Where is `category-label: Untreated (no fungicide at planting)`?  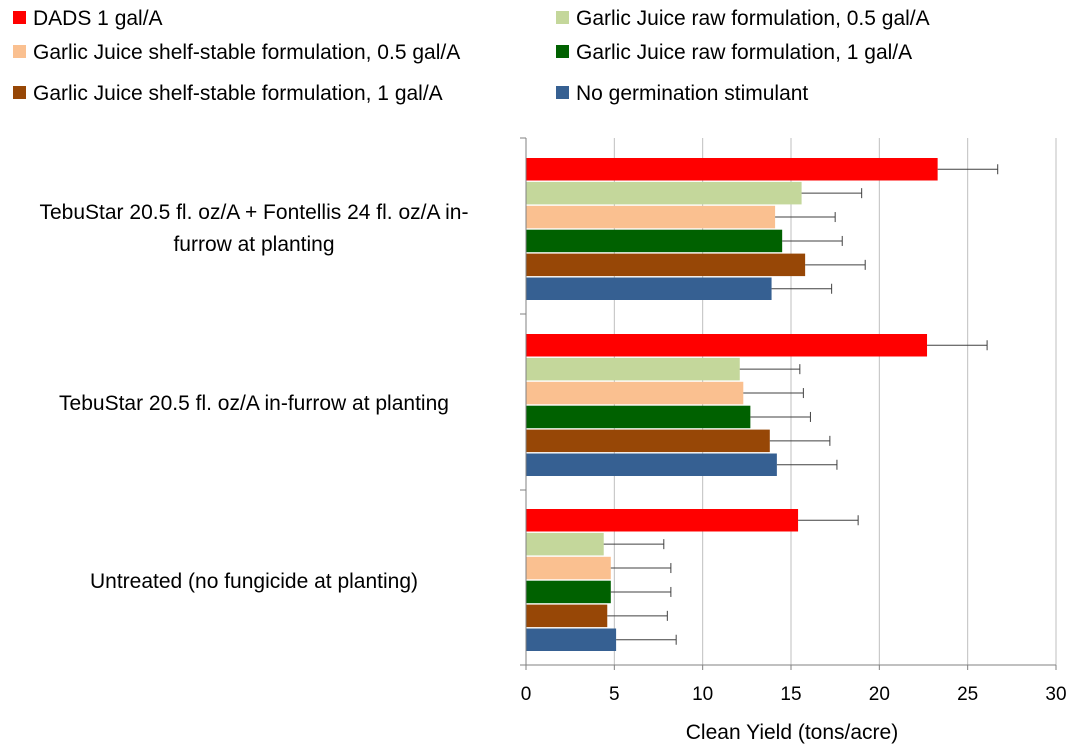
category-label: Untreated (no fungicide at planting) is located at coordinates (254, 581).